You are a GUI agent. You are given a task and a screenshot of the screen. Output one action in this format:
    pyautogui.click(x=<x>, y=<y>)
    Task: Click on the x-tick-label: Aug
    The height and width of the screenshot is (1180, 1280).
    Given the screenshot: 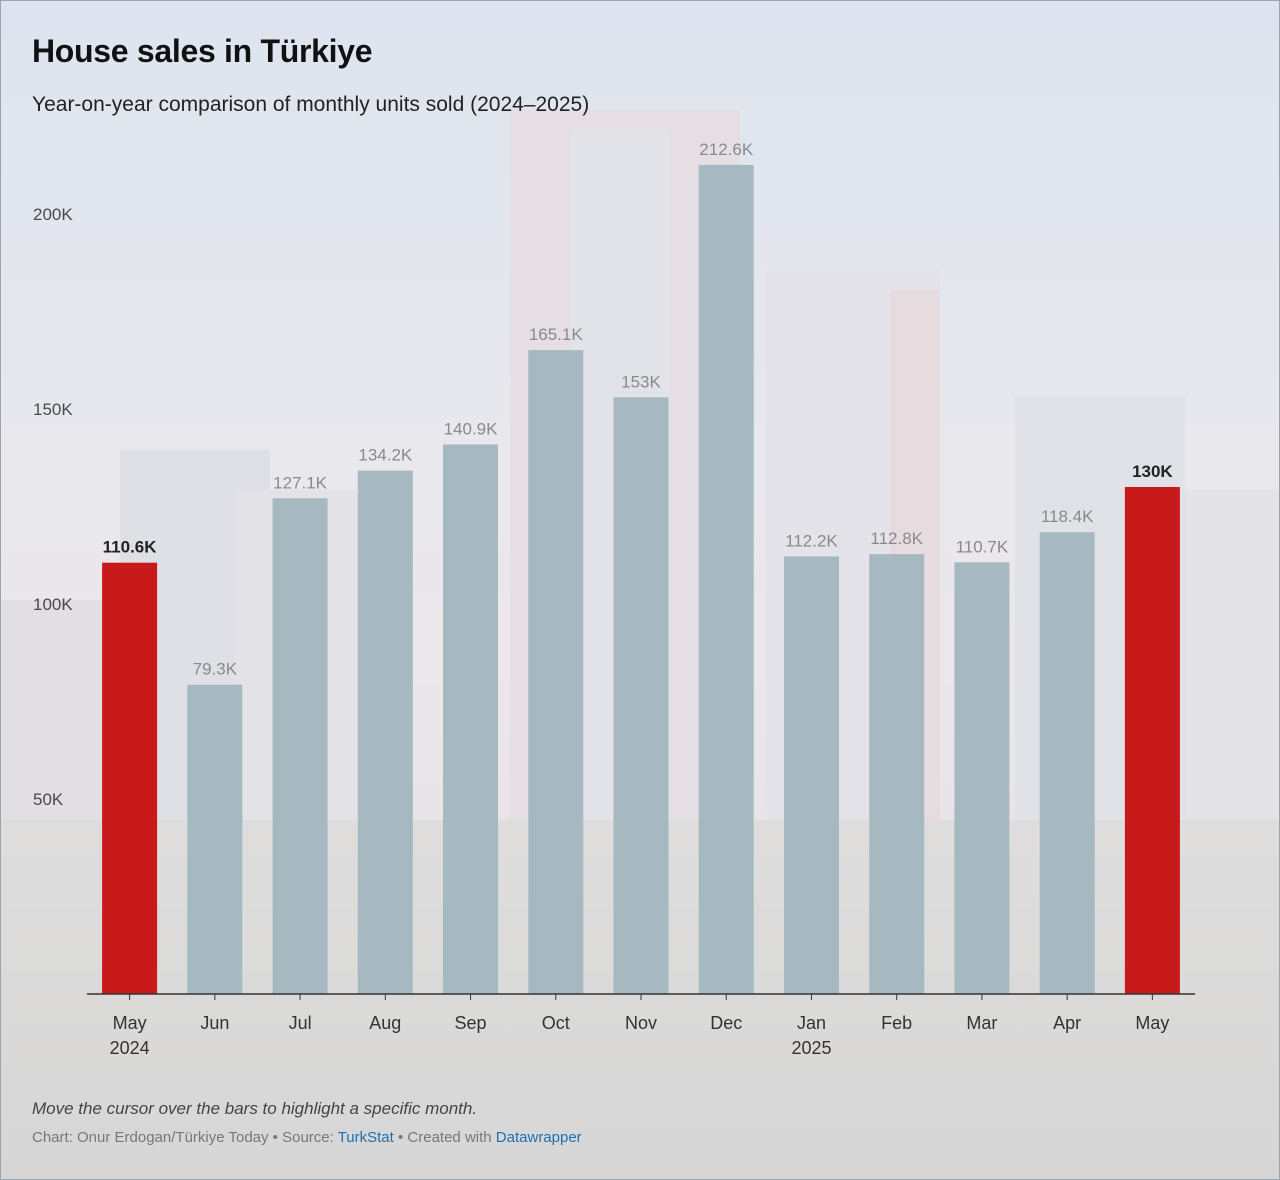 What is the action you would take?
    pyautogui.click(x=385, y=1023)
    